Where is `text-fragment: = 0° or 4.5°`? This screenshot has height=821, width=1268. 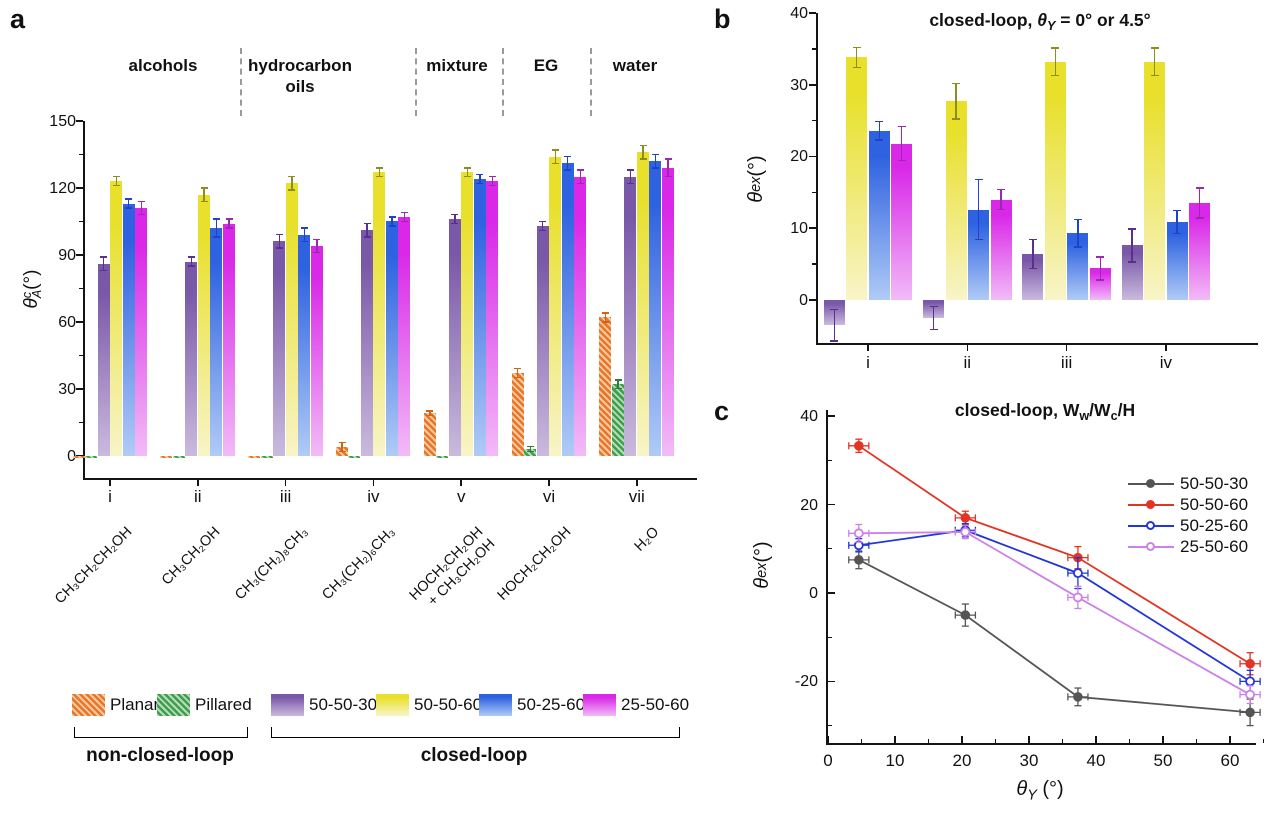
text-fragment: = 0° or 4.5° is located at coordinates (1103, 20).